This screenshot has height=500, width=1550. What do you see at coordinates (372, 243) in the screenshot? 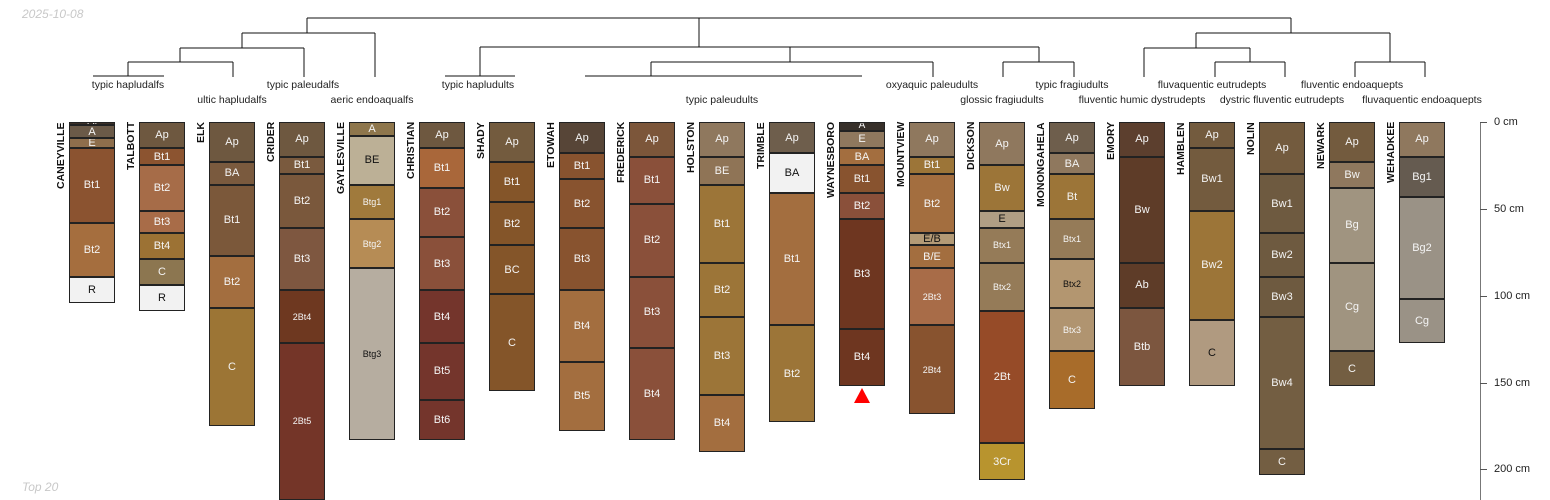
I see `horizon: Btg2` at bounding box center [372, 243].